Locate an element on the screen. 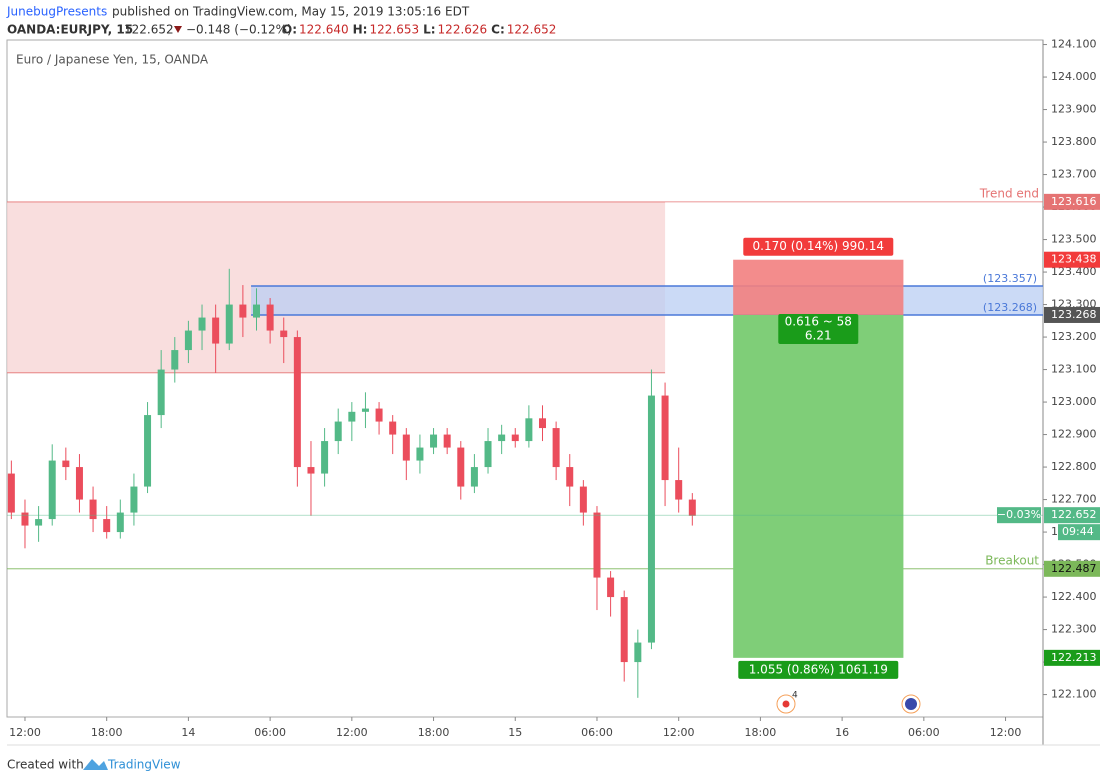 This screenshot has height=782, width=1107. author: JunebugPresents is located at coordinates (56, 12).